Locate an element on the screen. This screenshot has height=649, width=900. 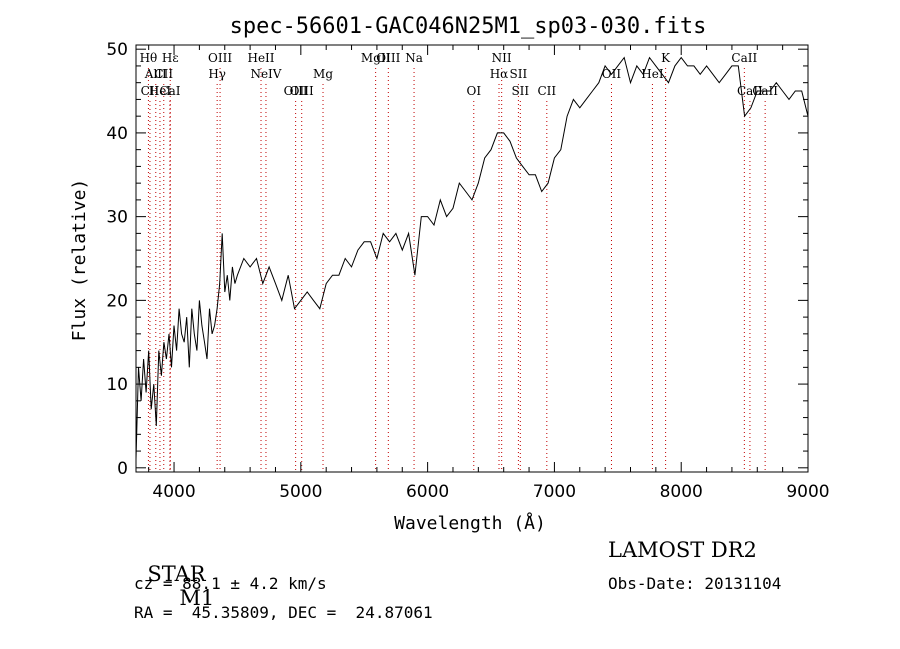
x-tick-label: 9000 is located at coordinates (807, 492).